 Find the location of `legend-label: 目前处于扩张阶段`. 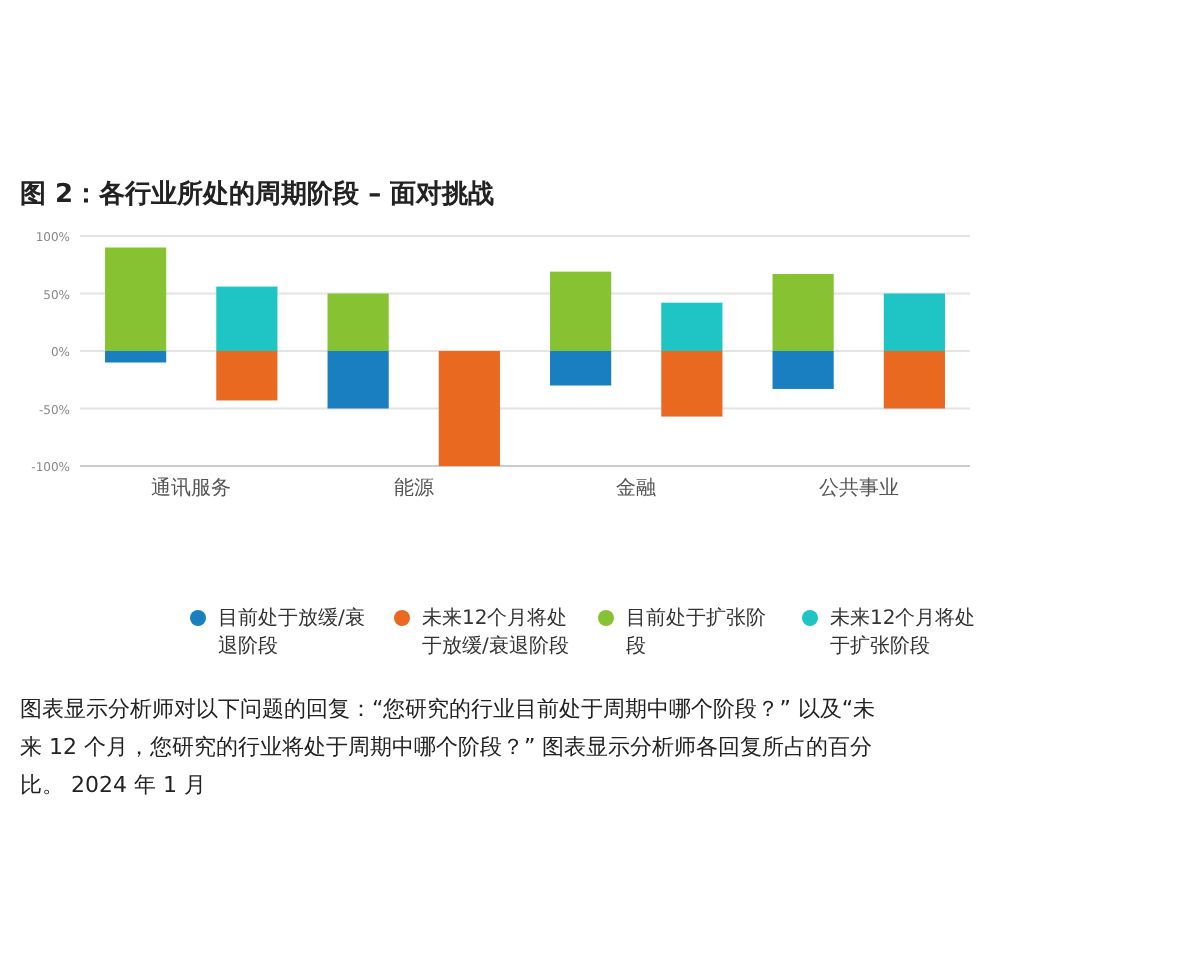

legend-label: 目前处于扩张阶段 is located at coordinates (697, 632).